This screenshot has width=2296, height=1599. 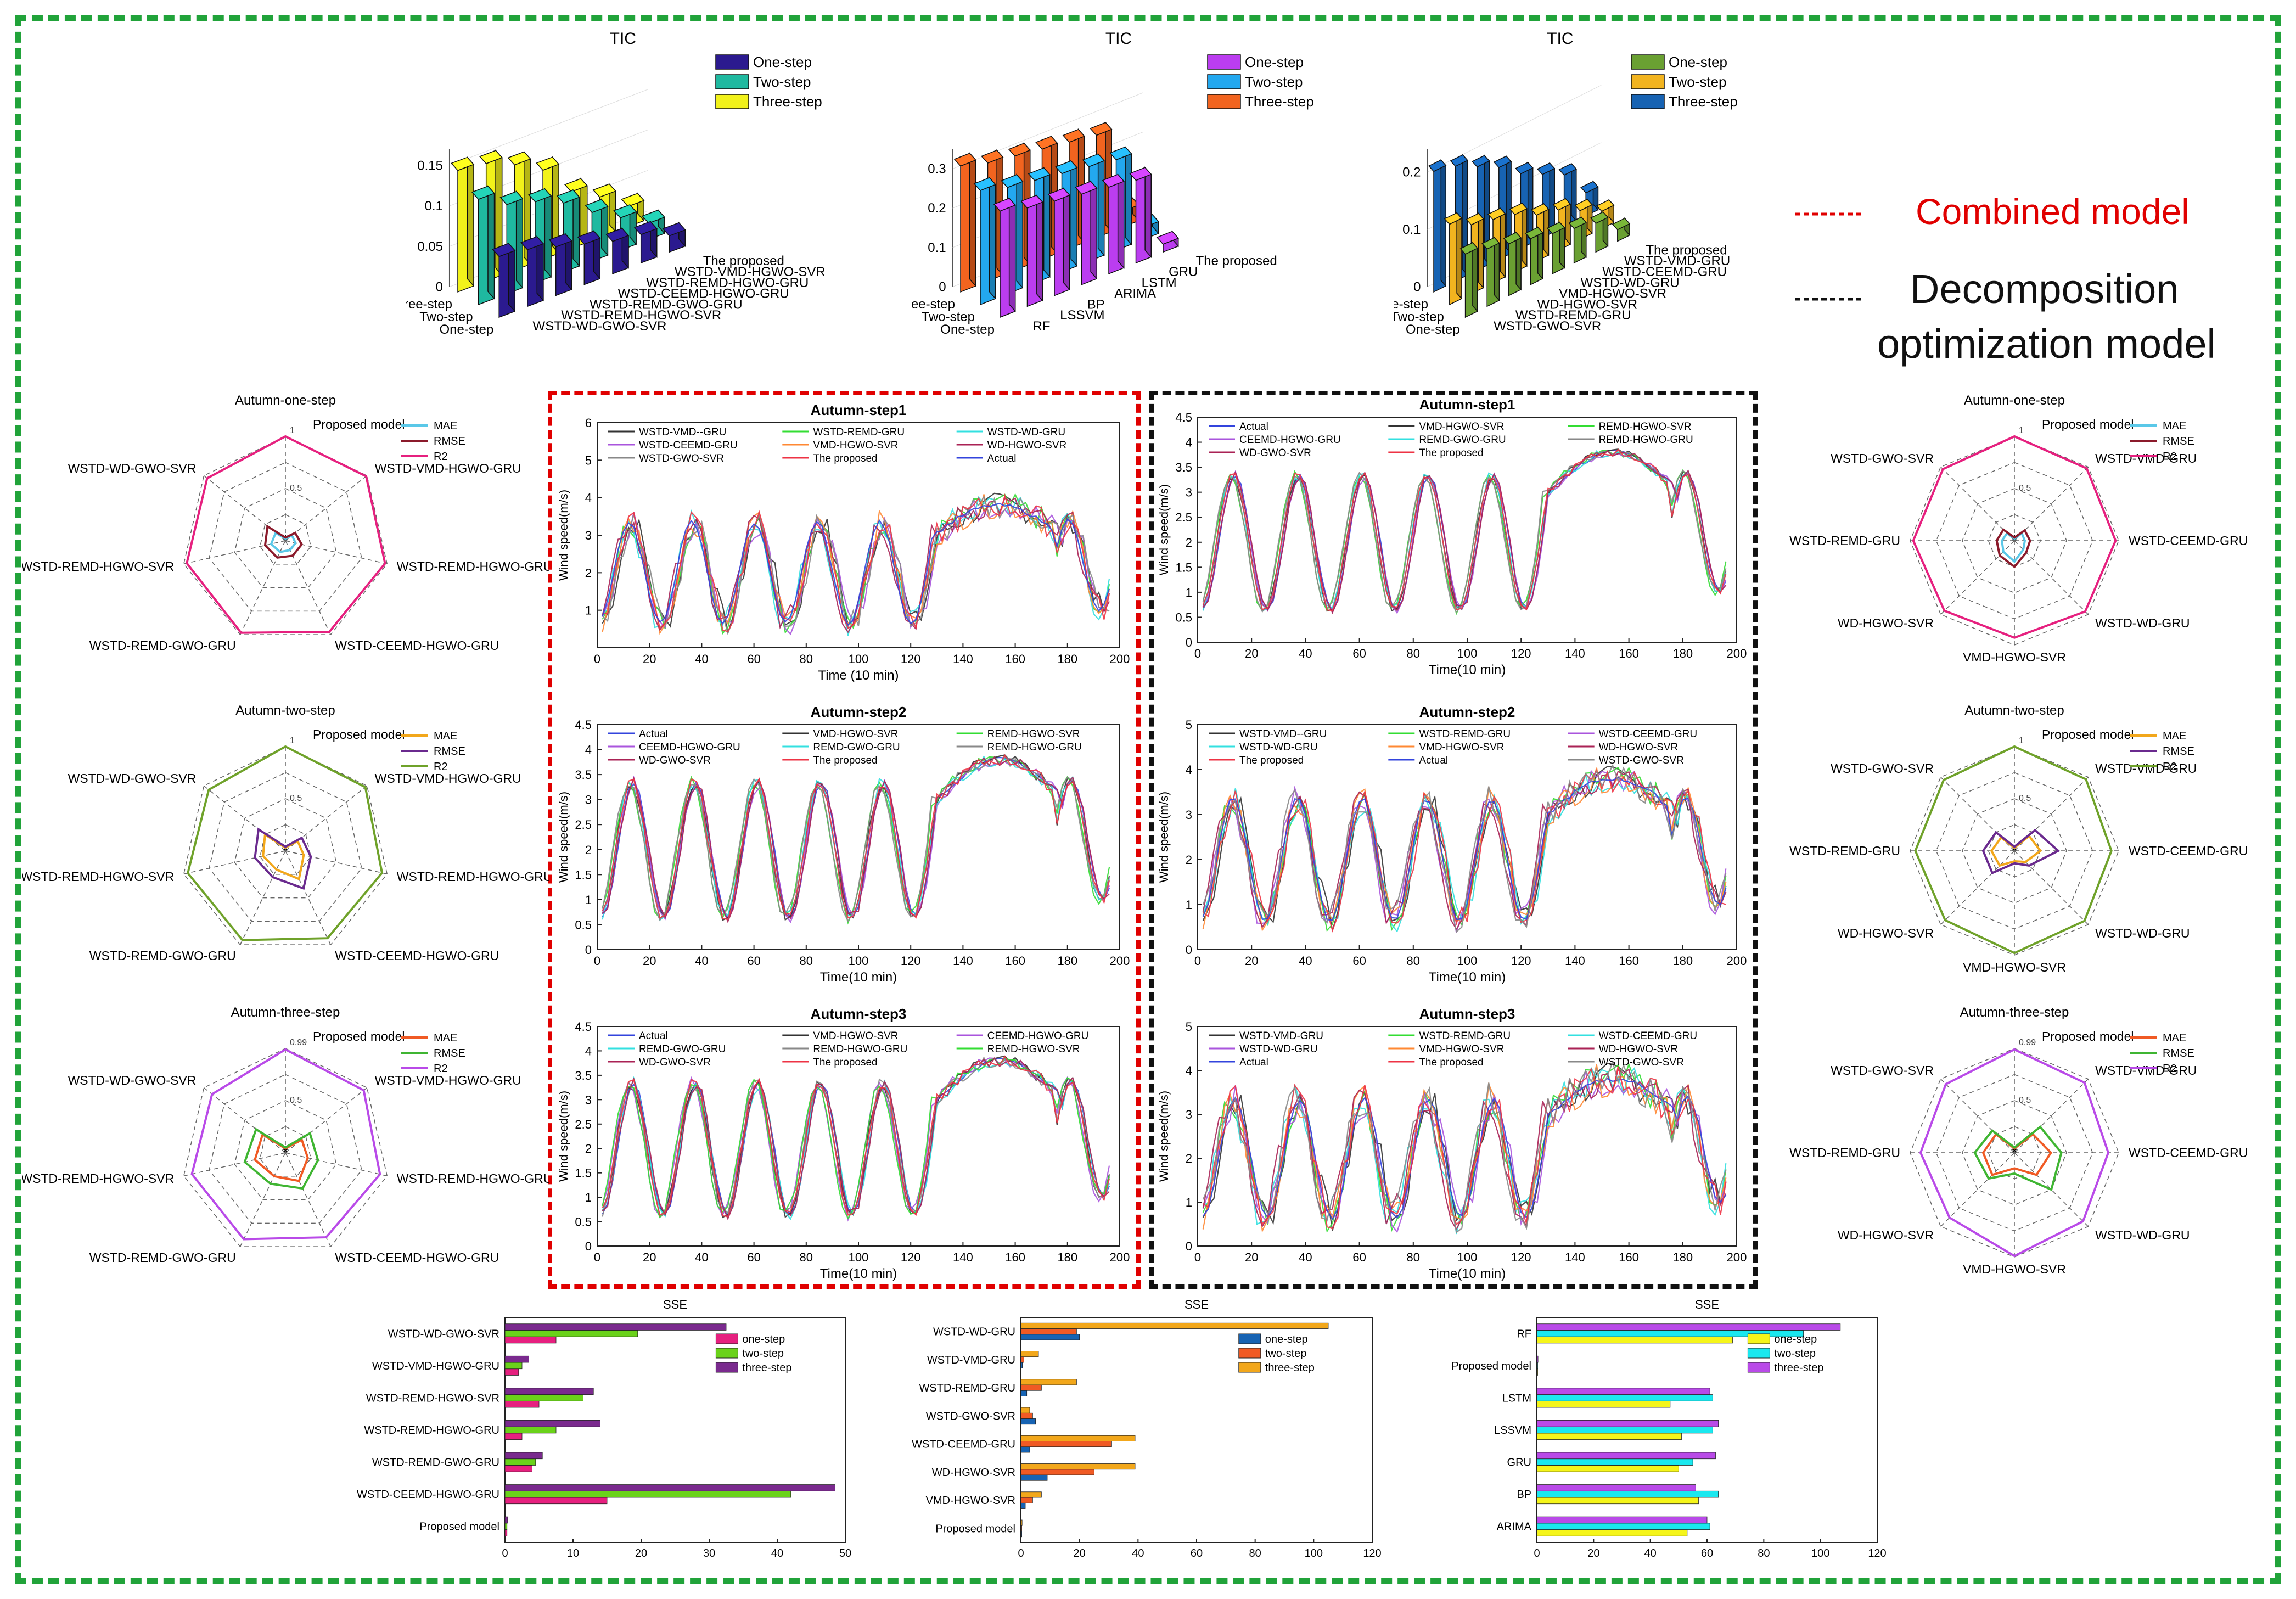 What do you see at coordinates (1120, 1257) in the screenshot?
I see `line-x-tick-label: 200` at bounding box center [1120, 1257].